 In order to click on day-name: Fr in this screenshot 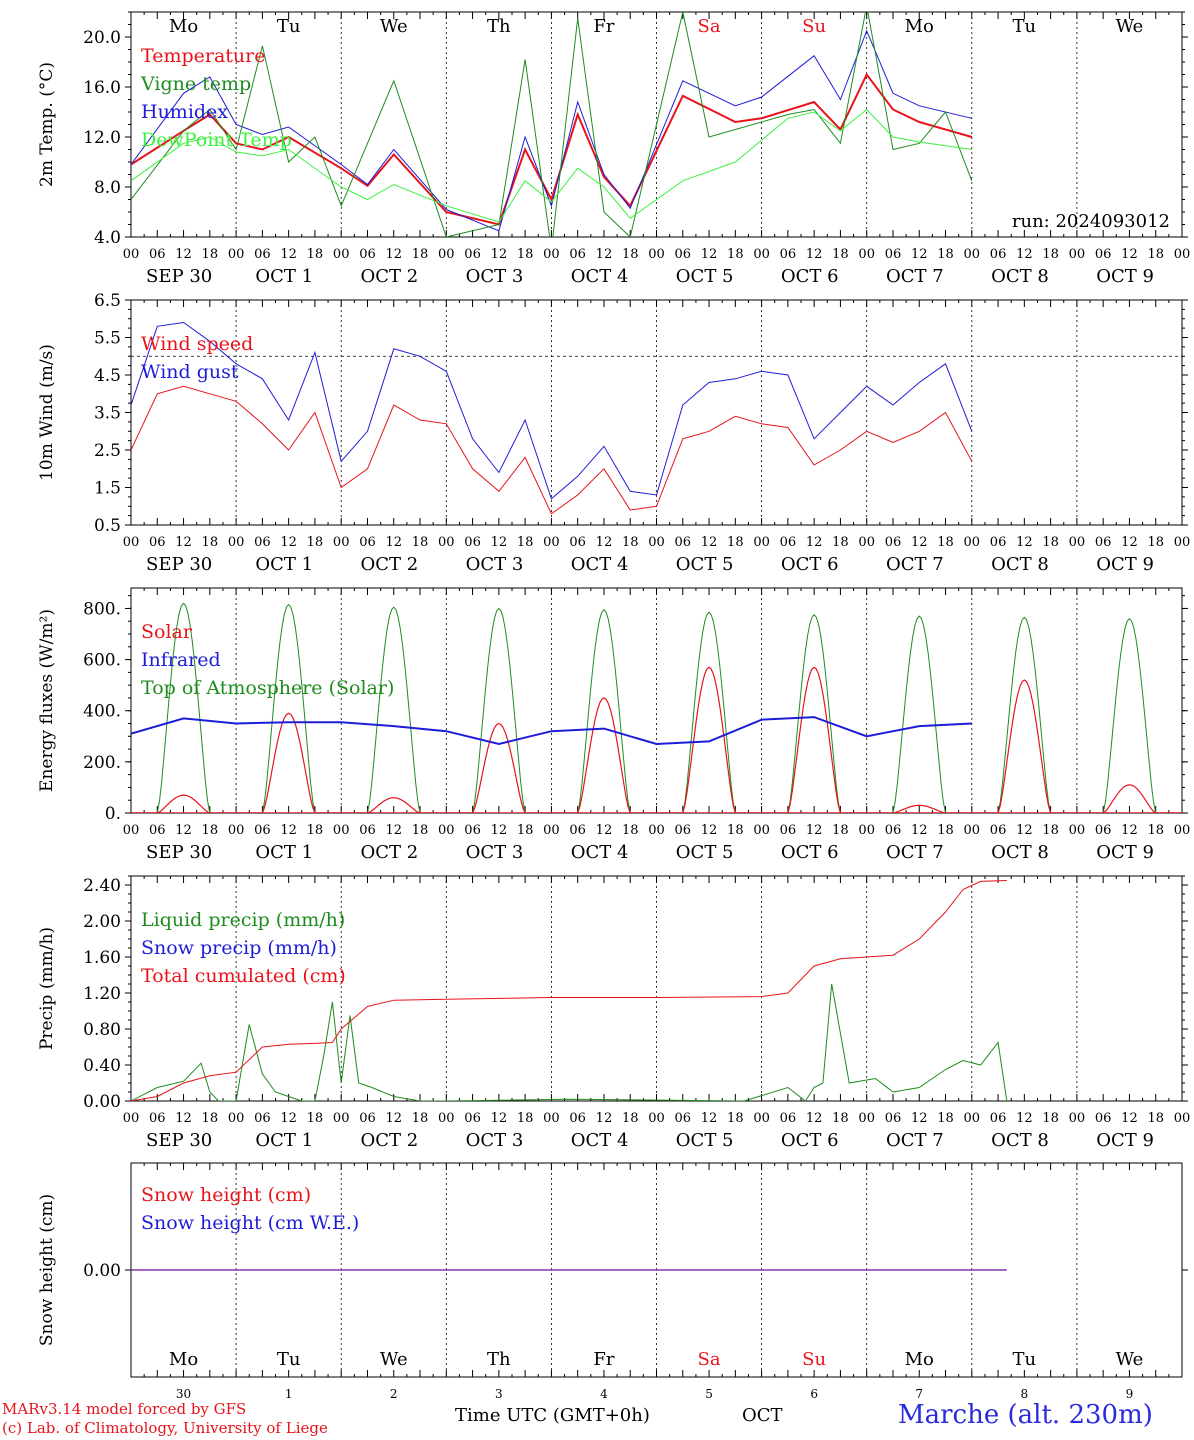, I will do `click(603, 26)`.